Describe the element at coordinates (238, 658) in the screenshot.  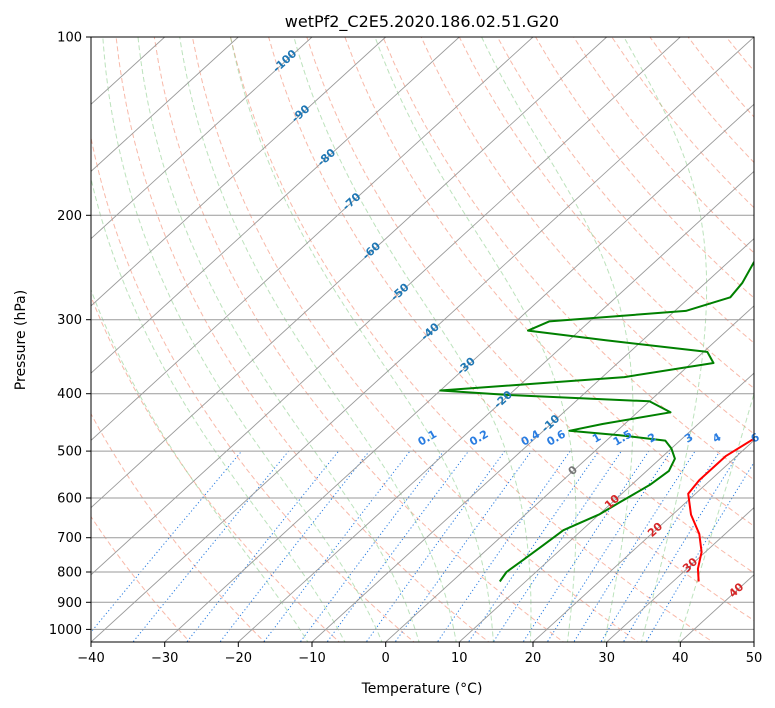
I see `x-tick-label: −20` at that location.